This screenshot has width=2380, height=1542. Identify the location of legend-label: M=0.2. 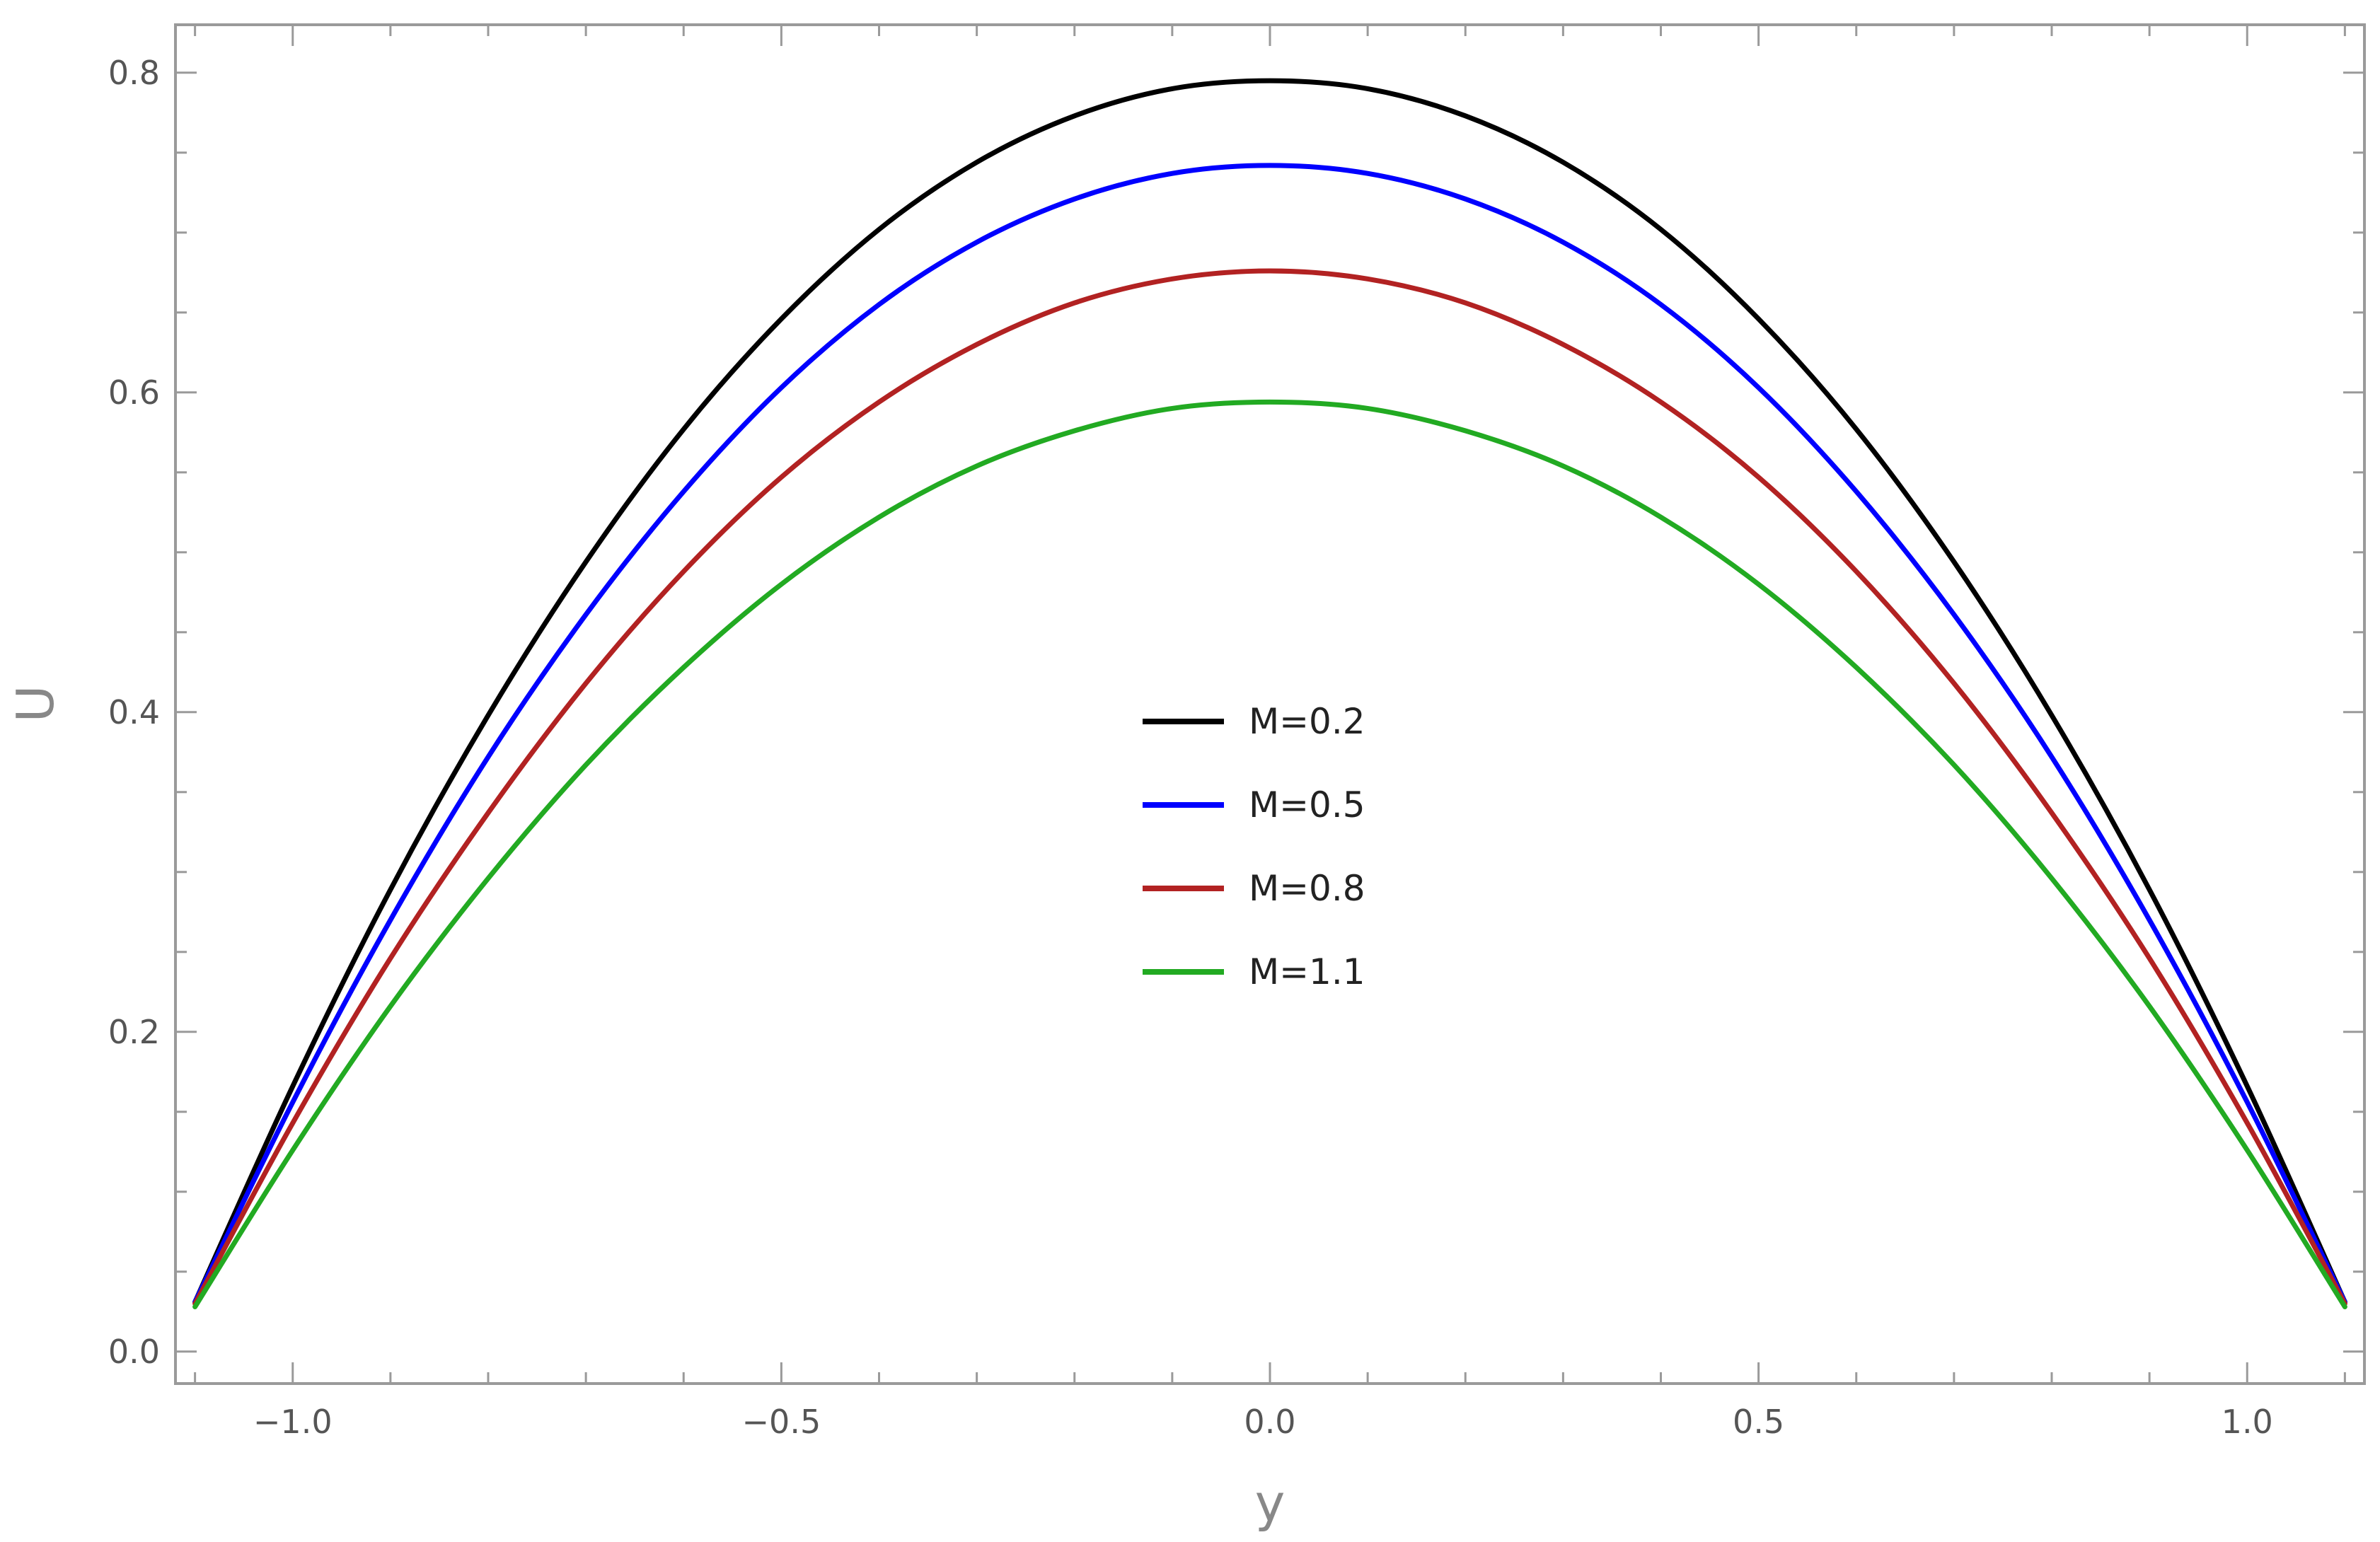
(1307, 721).